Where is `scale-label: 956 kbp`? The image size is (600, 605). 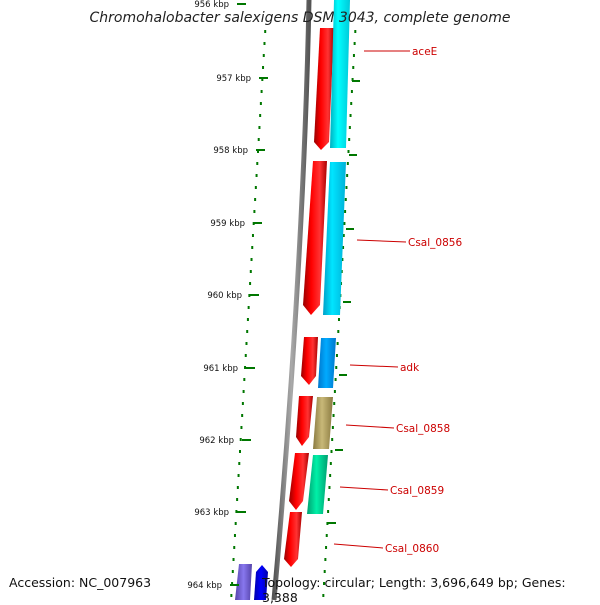
scale-label: 956 kbp is located at coordinates (211, 5).